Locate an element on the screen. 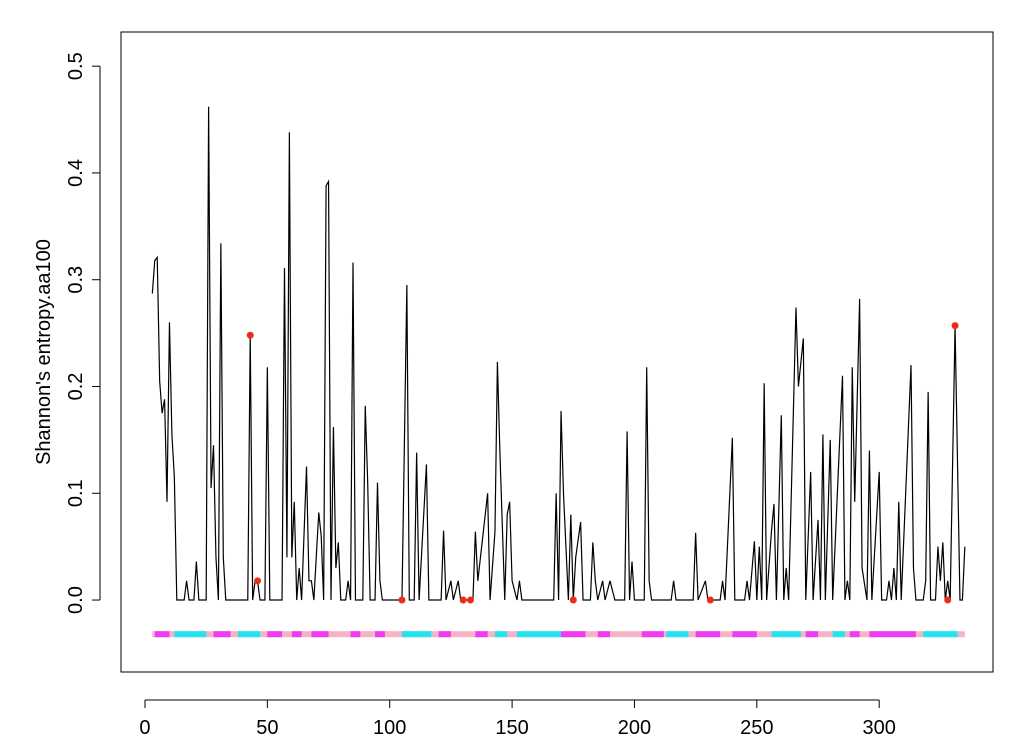 This screenshot has width=1024, height=743. y-axis-title: Shannon's entropy.aa100 is located at coordinates (44, 352).